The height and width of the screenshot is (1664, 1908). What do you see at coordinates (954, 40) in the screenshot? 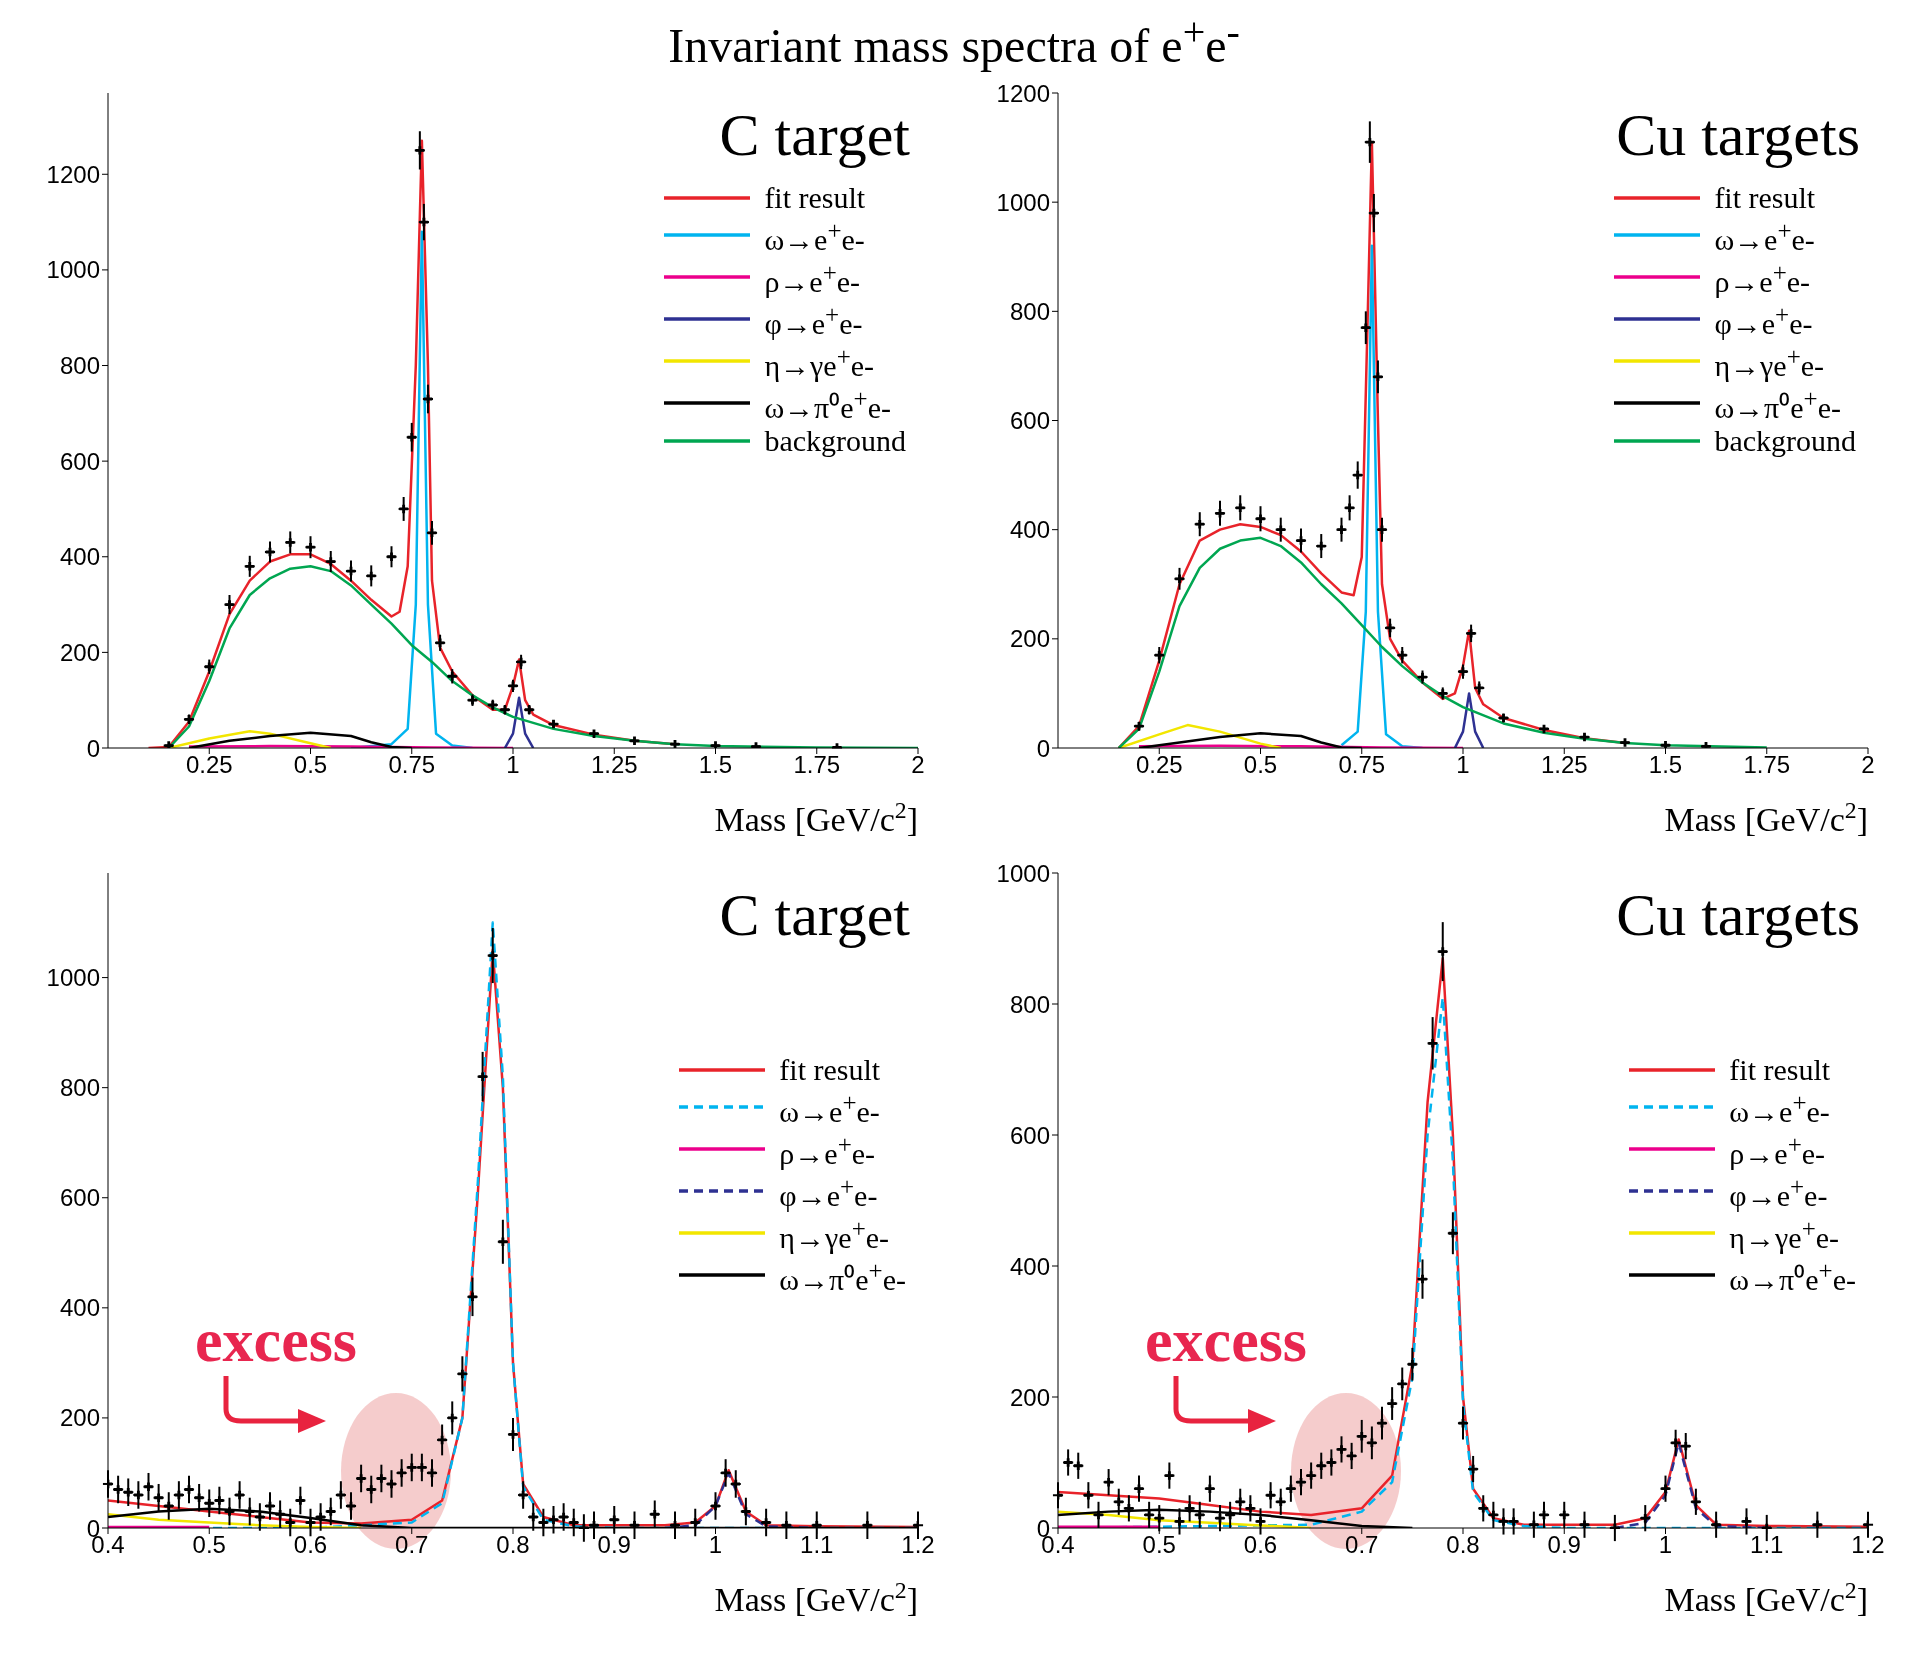
I see `text: Invariant mass spectra of e$^{+}$e$^{-}$` at bounding box center [954, 40].